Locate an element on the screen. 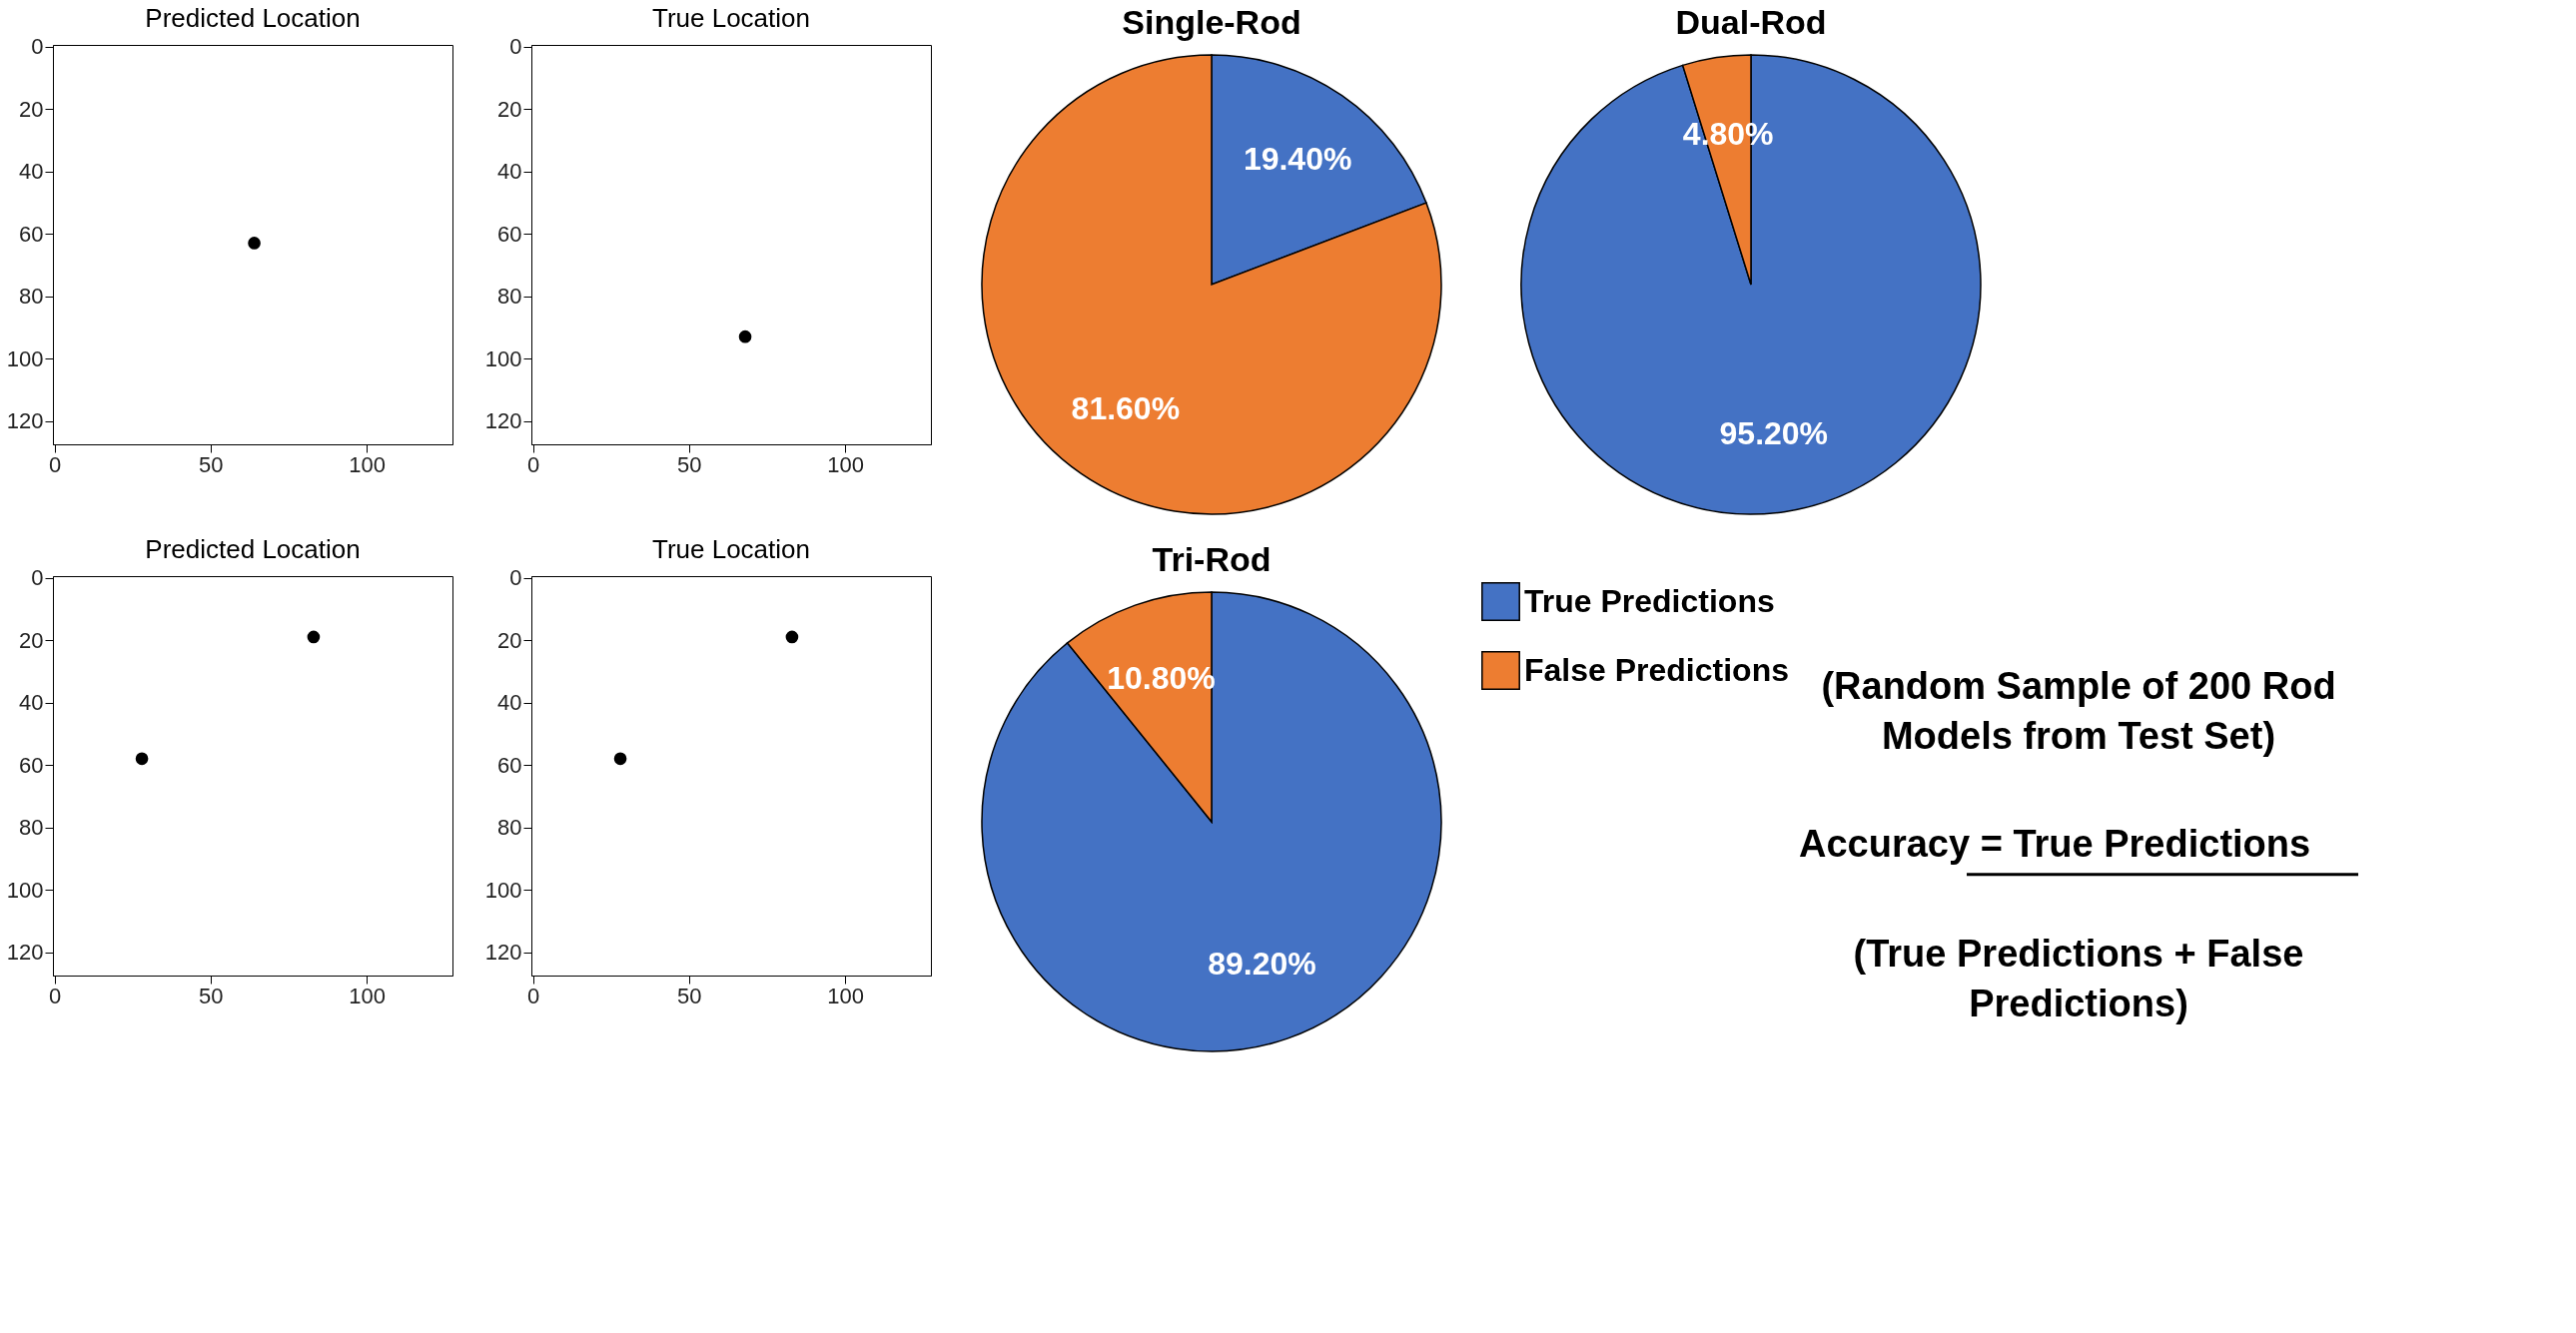 The image size is (2576, 1333). chart-title: Tri-Rod is located at coordinates (1212, 559).